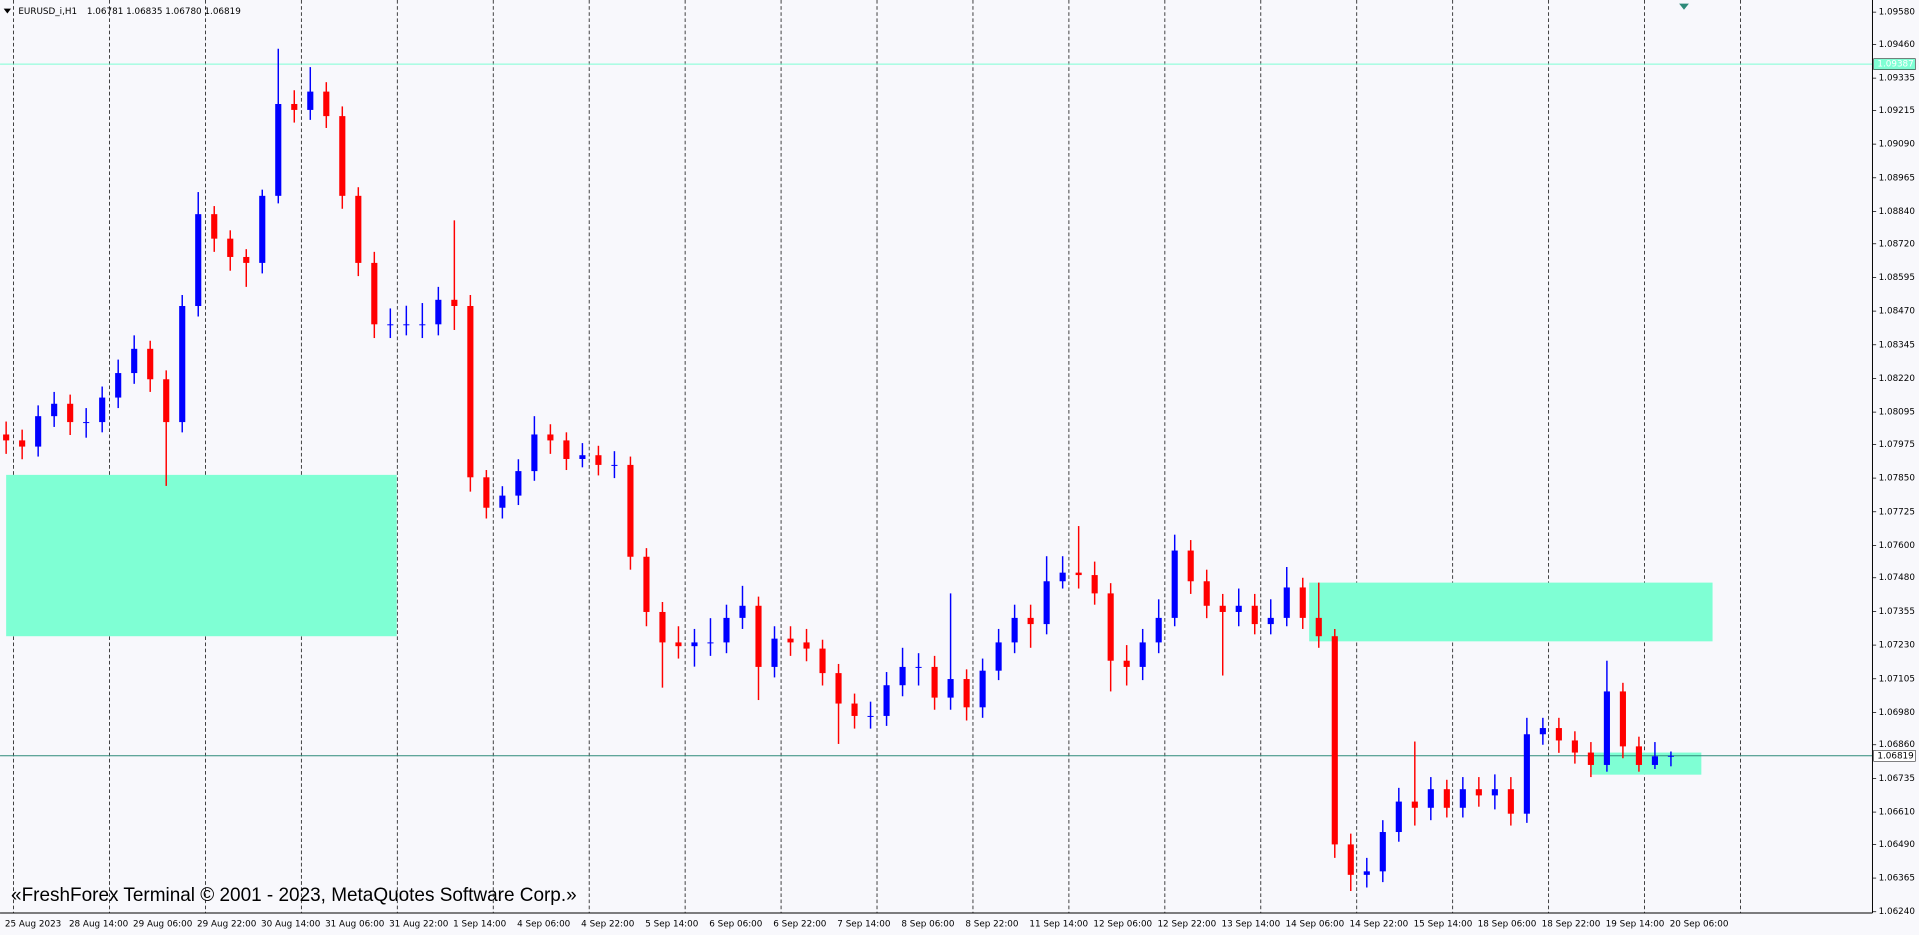  I want to click on y-tick-label: 1.07105, so click(1897, 679).